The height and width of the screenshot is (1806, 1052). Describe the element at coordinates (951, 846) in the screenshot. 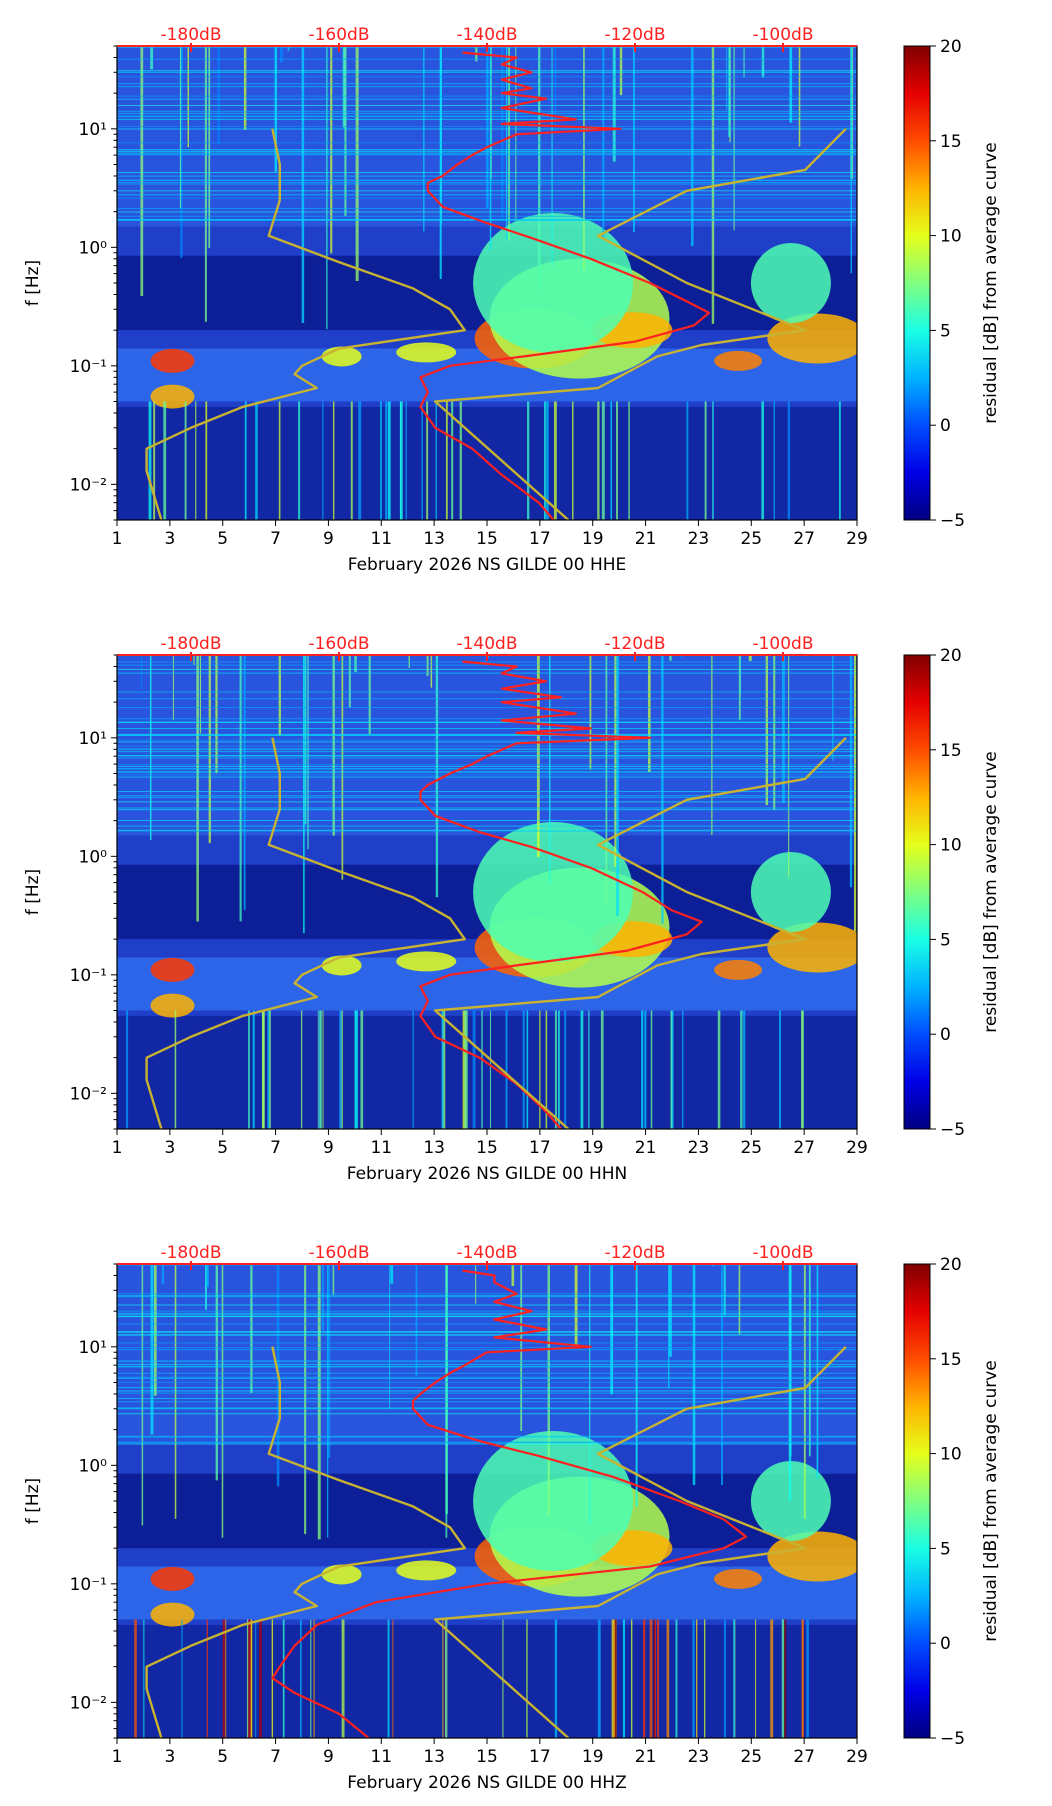

I see `colorbar-tick-label: 10` at that location.